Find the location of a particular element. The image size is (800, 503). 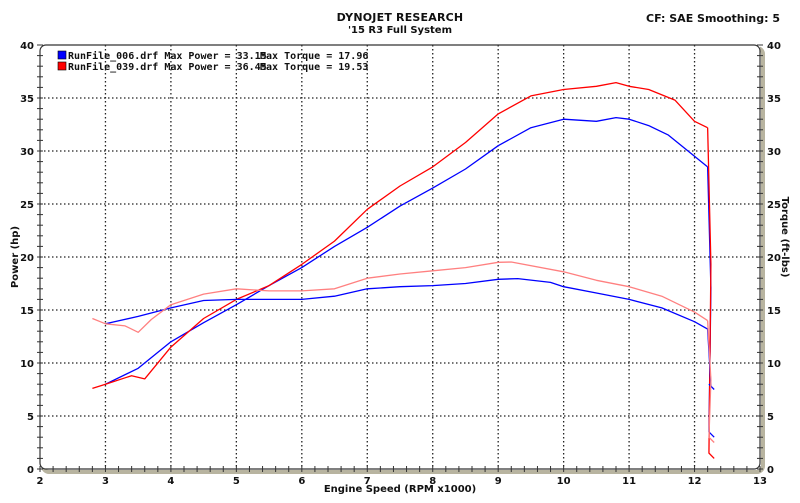

x-tick-label: 2 is located at coordinates (40, 481).